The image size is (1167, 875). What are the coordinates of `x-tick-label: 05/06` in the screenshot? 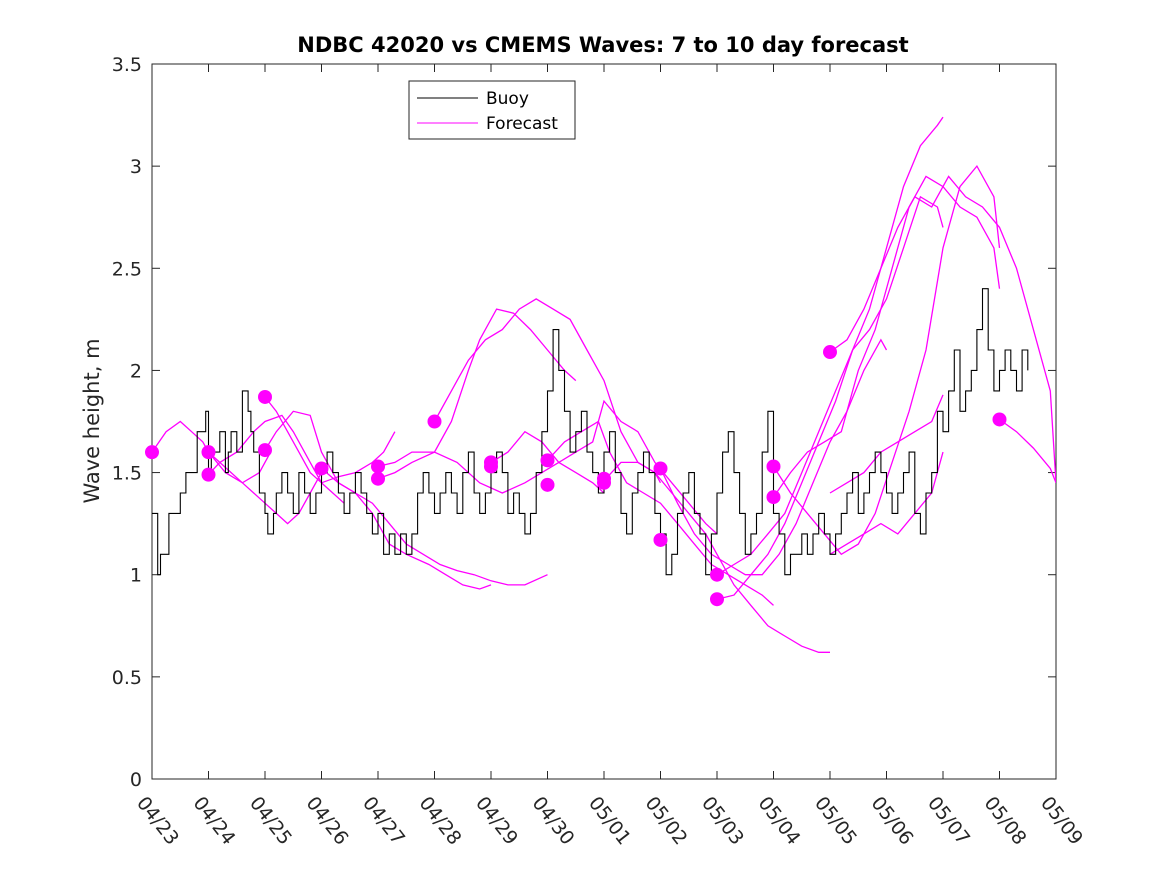 It's located at (892, 821).